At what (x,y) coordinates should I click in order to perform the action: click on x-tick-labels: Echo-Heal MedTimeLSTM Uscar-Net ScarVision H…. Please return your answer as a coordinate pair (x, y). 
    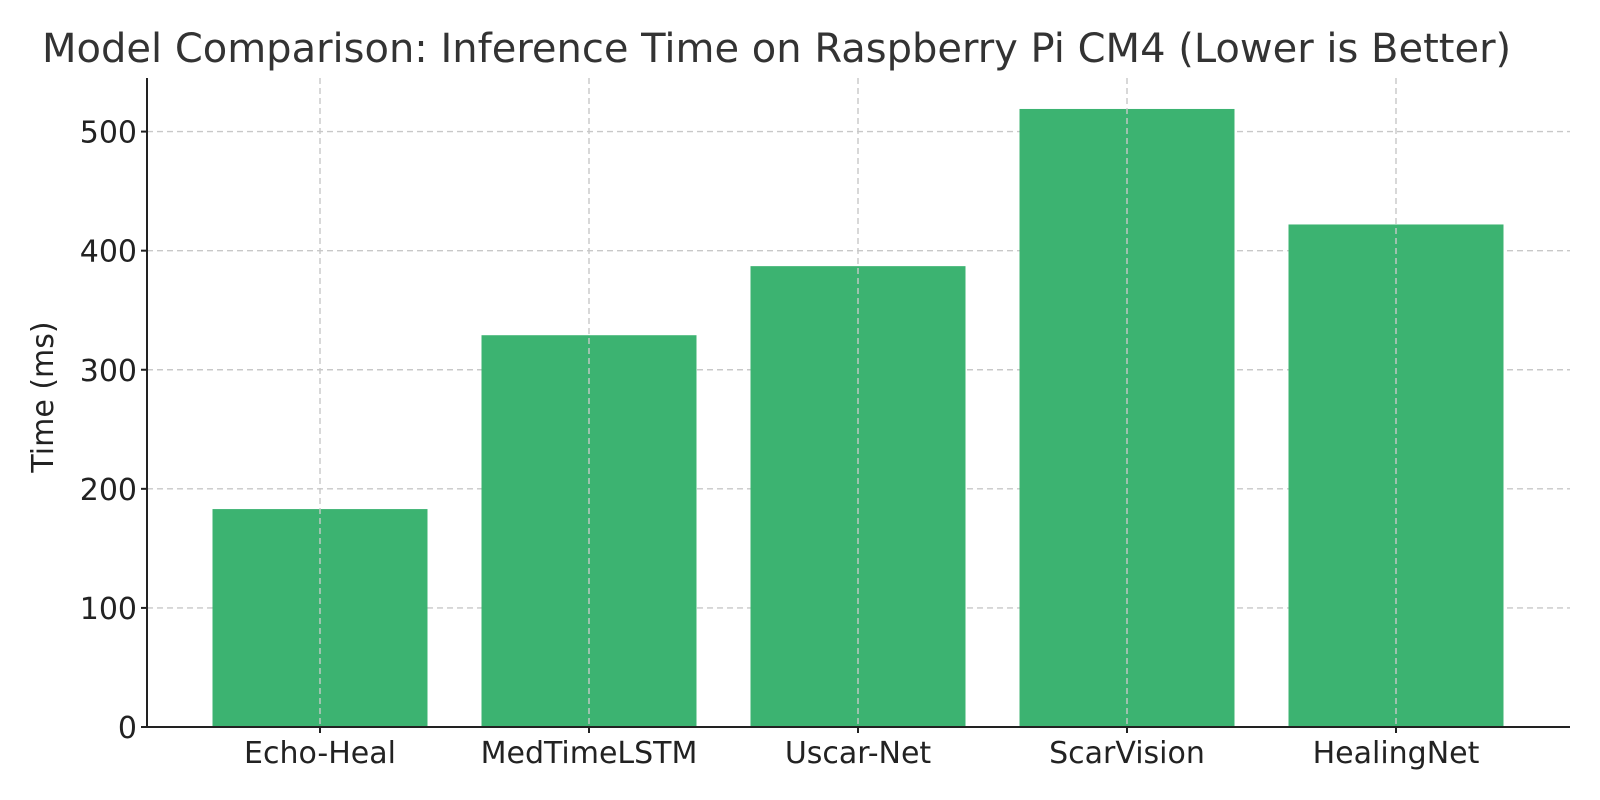
    Looking at the image, I should click on (862, 753).